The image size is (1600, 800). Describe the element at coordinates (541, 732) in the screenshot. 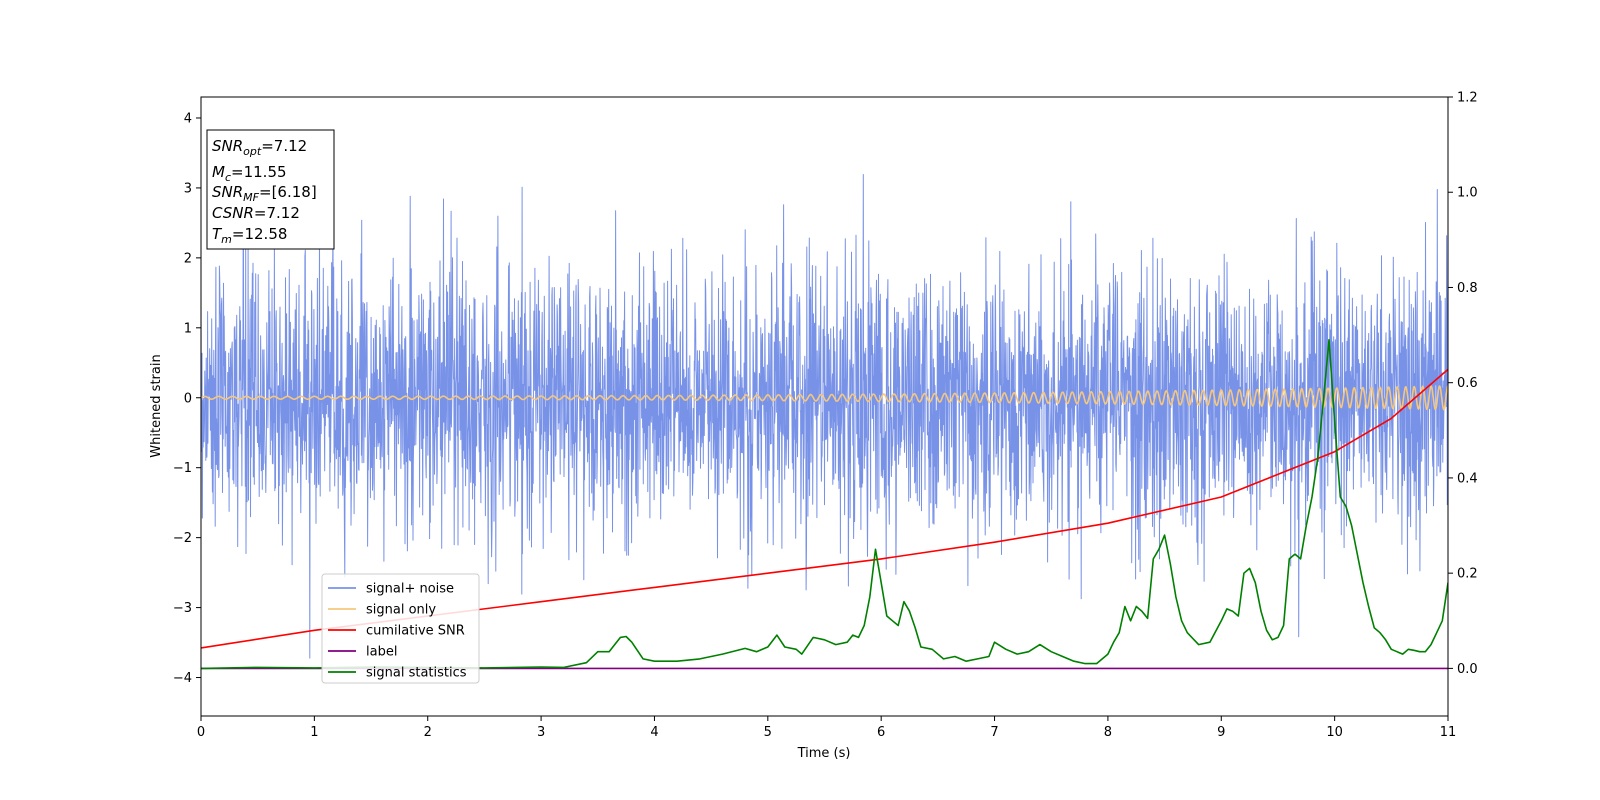

I see `x-tick-label: 3` at that location.